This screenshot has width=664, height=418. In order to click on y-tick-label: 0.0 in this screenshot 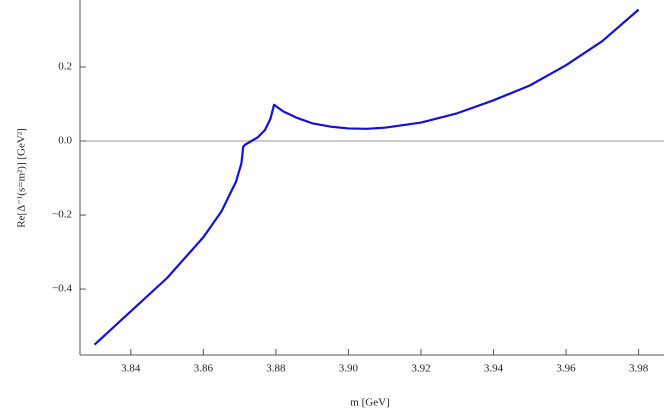, I will do `click(65, 141)`.